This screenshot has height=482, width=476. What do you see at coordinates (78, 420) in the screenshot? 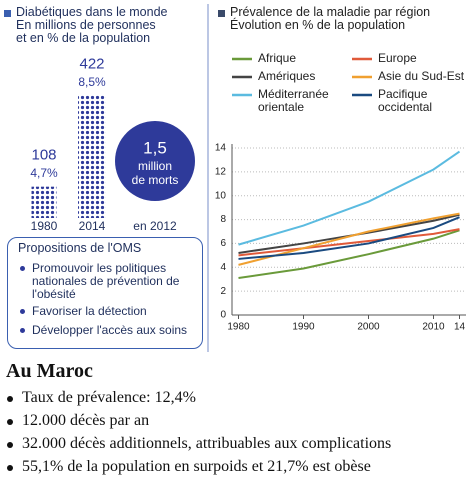
I see `fact-item: 12.000 décès par an` at bounding box center [78, 420].